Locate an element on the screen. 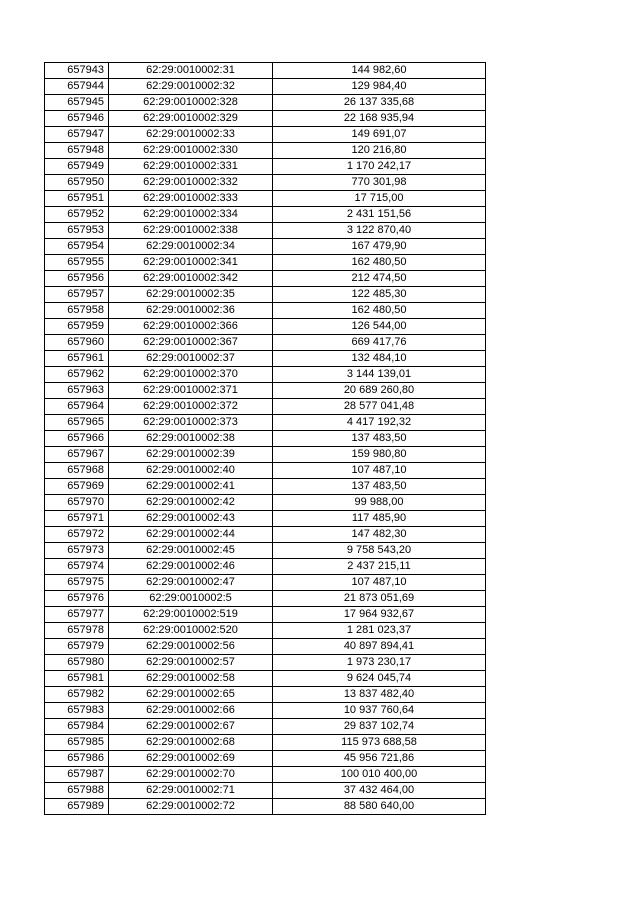  cell-amount: 115 973 688,58 is located at coordinates (379, 742).